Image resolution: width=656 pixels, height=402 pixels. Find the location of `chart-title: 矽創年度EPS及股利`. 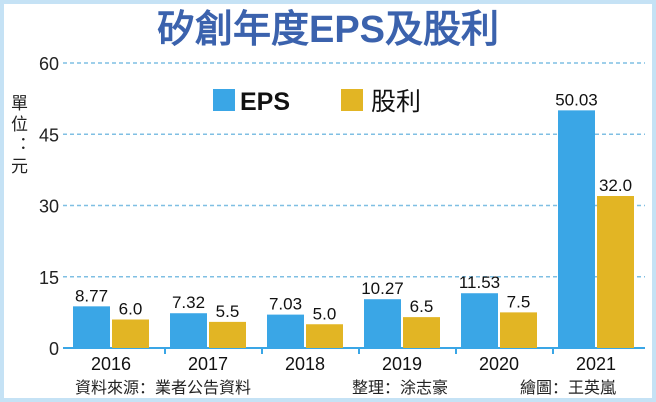

chart-title: 矽創年度EPS及股利 is located at coordinates (328, 30).